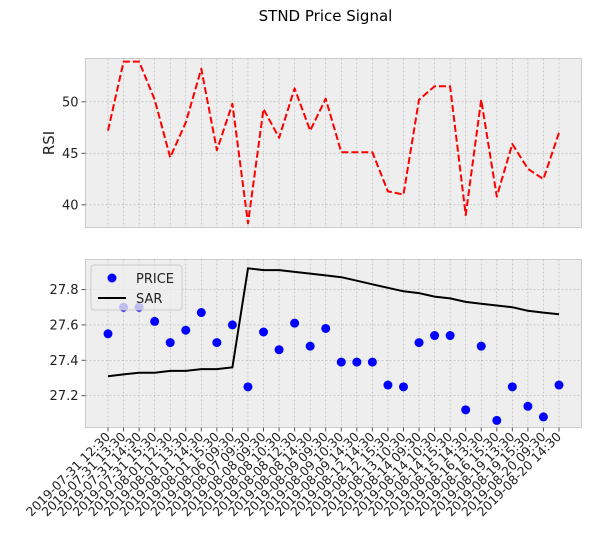 The height and width of the screenshot is (540, 591). I want to click on y-tick-label: 40, so click(70, 205).